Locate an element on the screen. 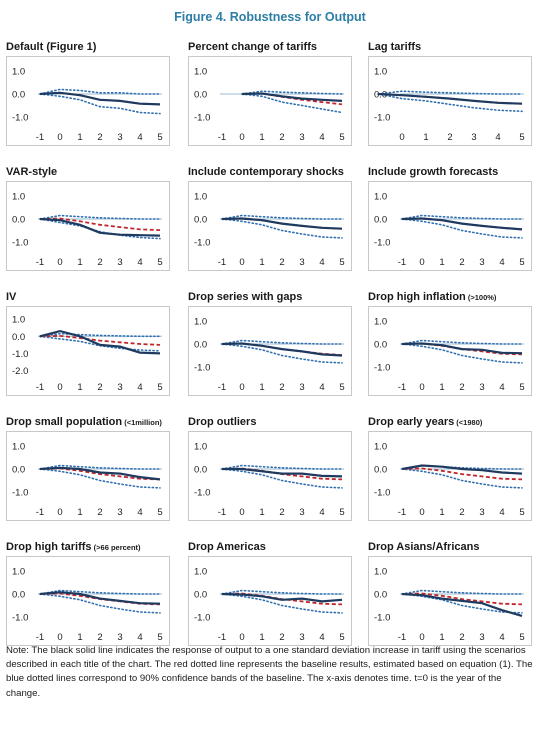 Image resolution: width=540 pixels, height=734 pixels. panel-title-text: Drop high inflation is located at coordinates (417, 297).